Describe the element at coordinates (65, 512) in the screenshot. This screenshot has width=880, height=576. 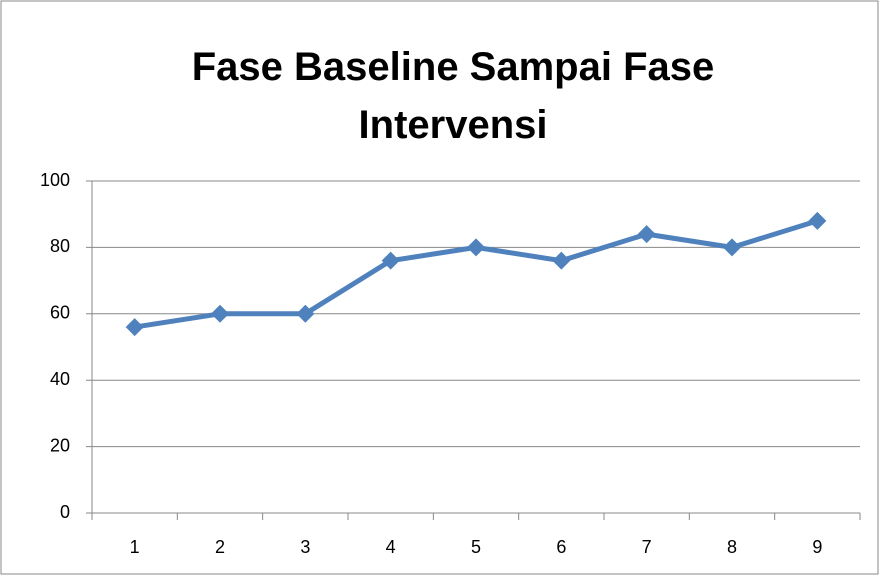
I see `y-tick-label: 0` at that location.